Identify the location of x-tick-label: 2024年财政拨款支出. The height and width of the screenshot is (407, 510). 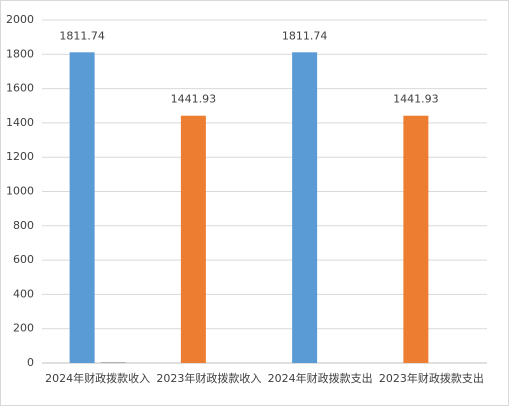
(320, 378).